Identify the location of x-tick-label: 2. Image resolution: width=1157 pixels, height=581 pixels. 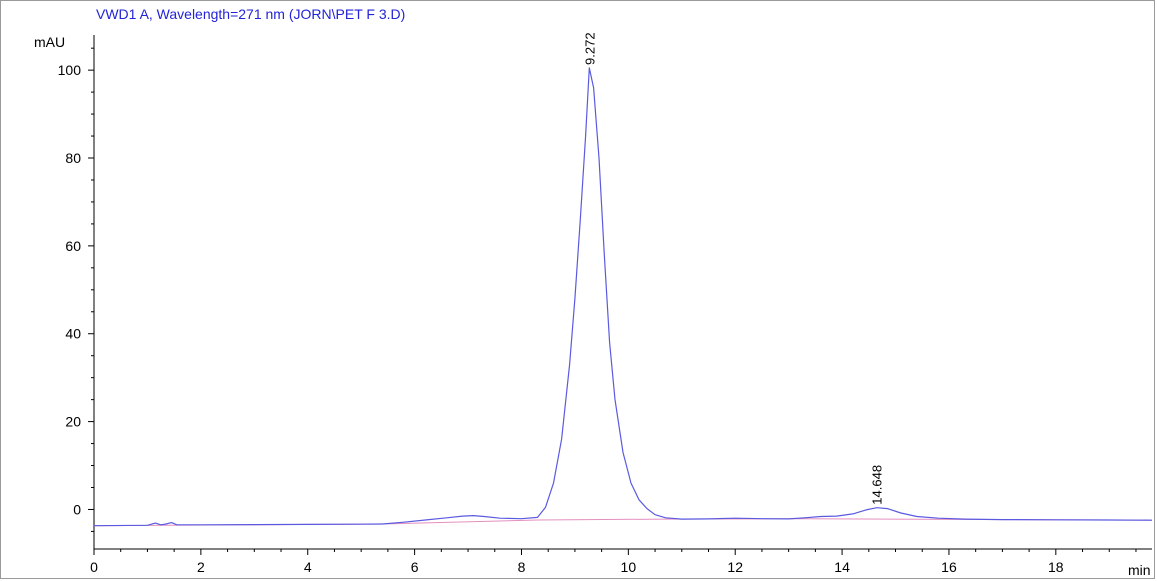
(201, 567).